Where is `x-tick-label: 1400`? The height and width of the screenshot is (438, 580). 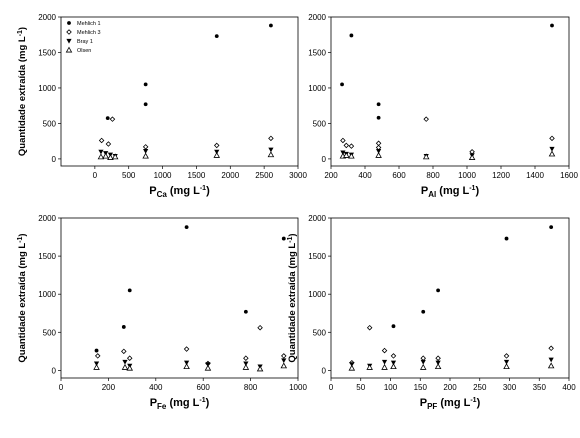 x-tick-label: 1400 is located at coordinates (535, 175).